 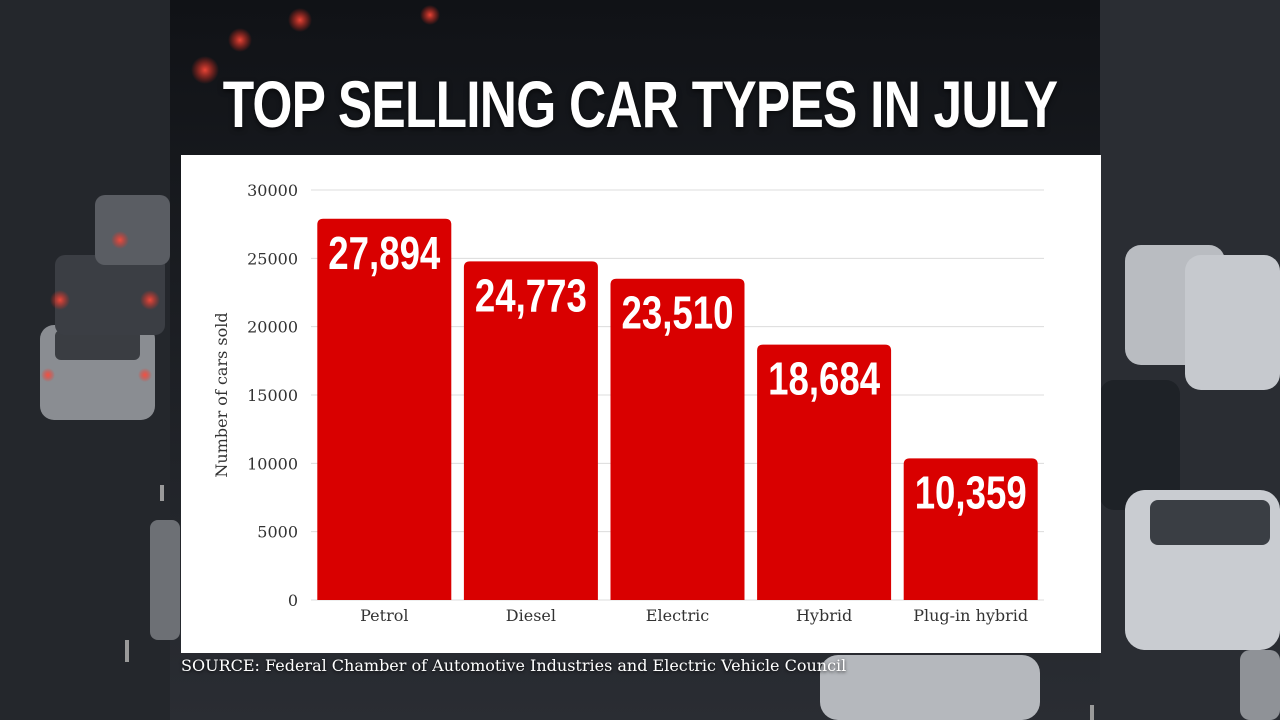 What do you see at coordinates (677, 615) in the screenshot?
I see `x-tick-label: Electric` at bounding box center [677, 615].